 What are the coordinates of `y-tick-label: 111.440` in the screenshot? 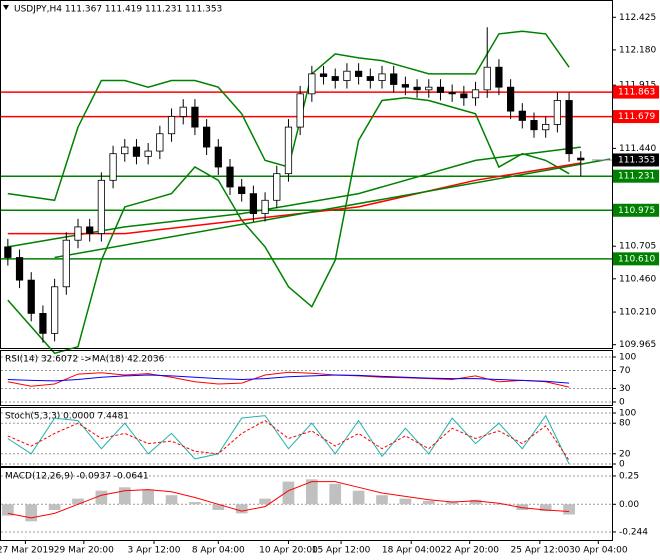 It's located at (637, 149).